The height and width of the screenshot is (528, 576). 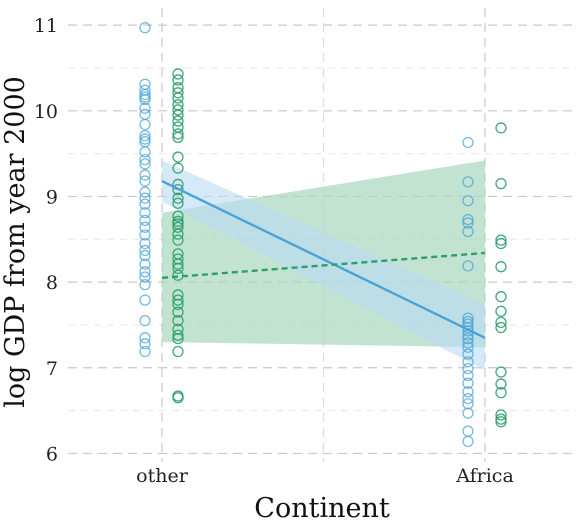 I want to click on green-fit-line, so click(x=323, y=265).